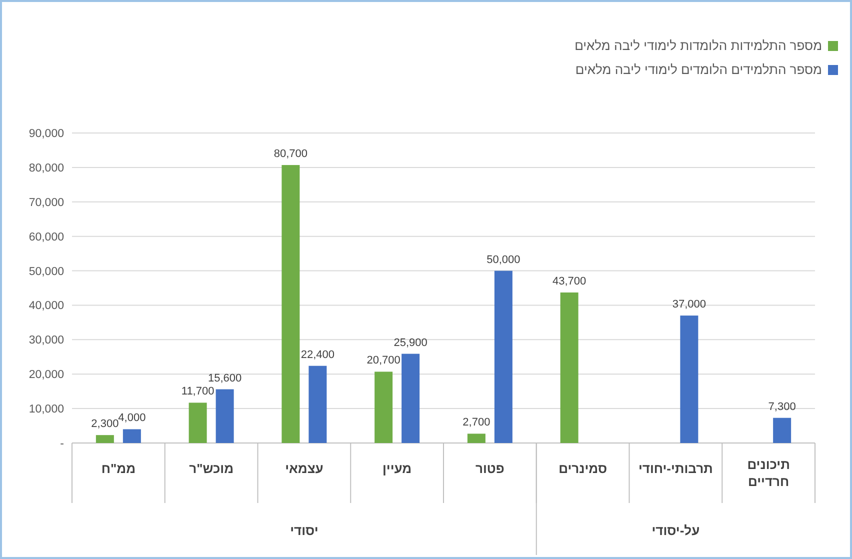 The width and height of the screenshot is (852, 559). I want to click on data-label: 37,000, so click(689, 304).